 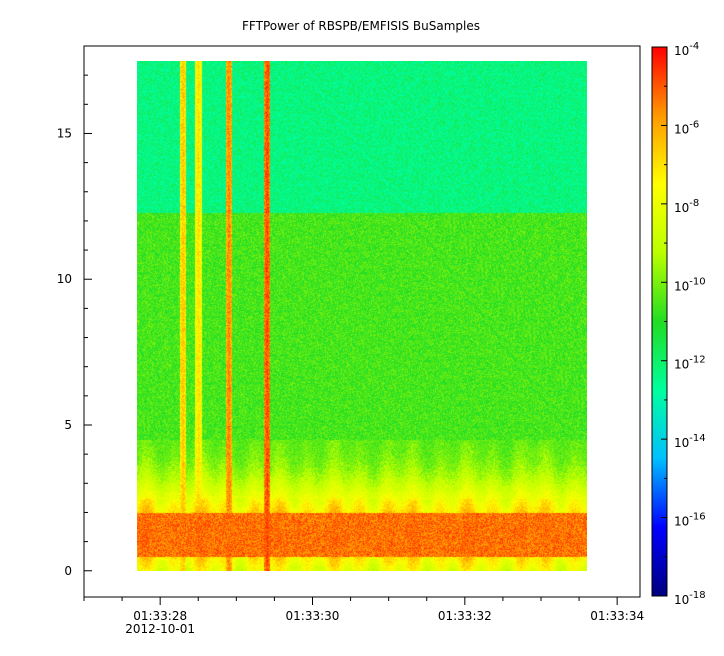 What do you see at coordinates (686, 49) in the screenshot?
I see `colorbar-tick-label: 10⁻⁴` at bounding box center [686, 49].